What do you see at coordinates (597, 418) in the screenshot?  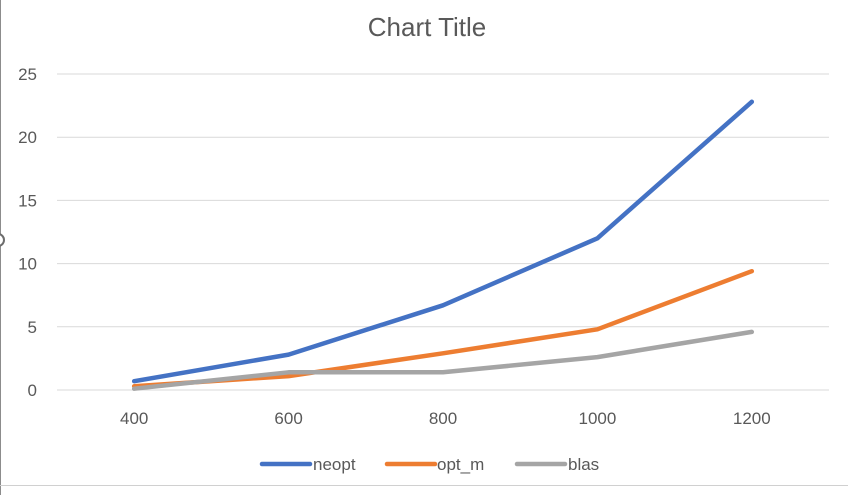 I see `x-tick-label: 1000` at bounding box center [597, 418].